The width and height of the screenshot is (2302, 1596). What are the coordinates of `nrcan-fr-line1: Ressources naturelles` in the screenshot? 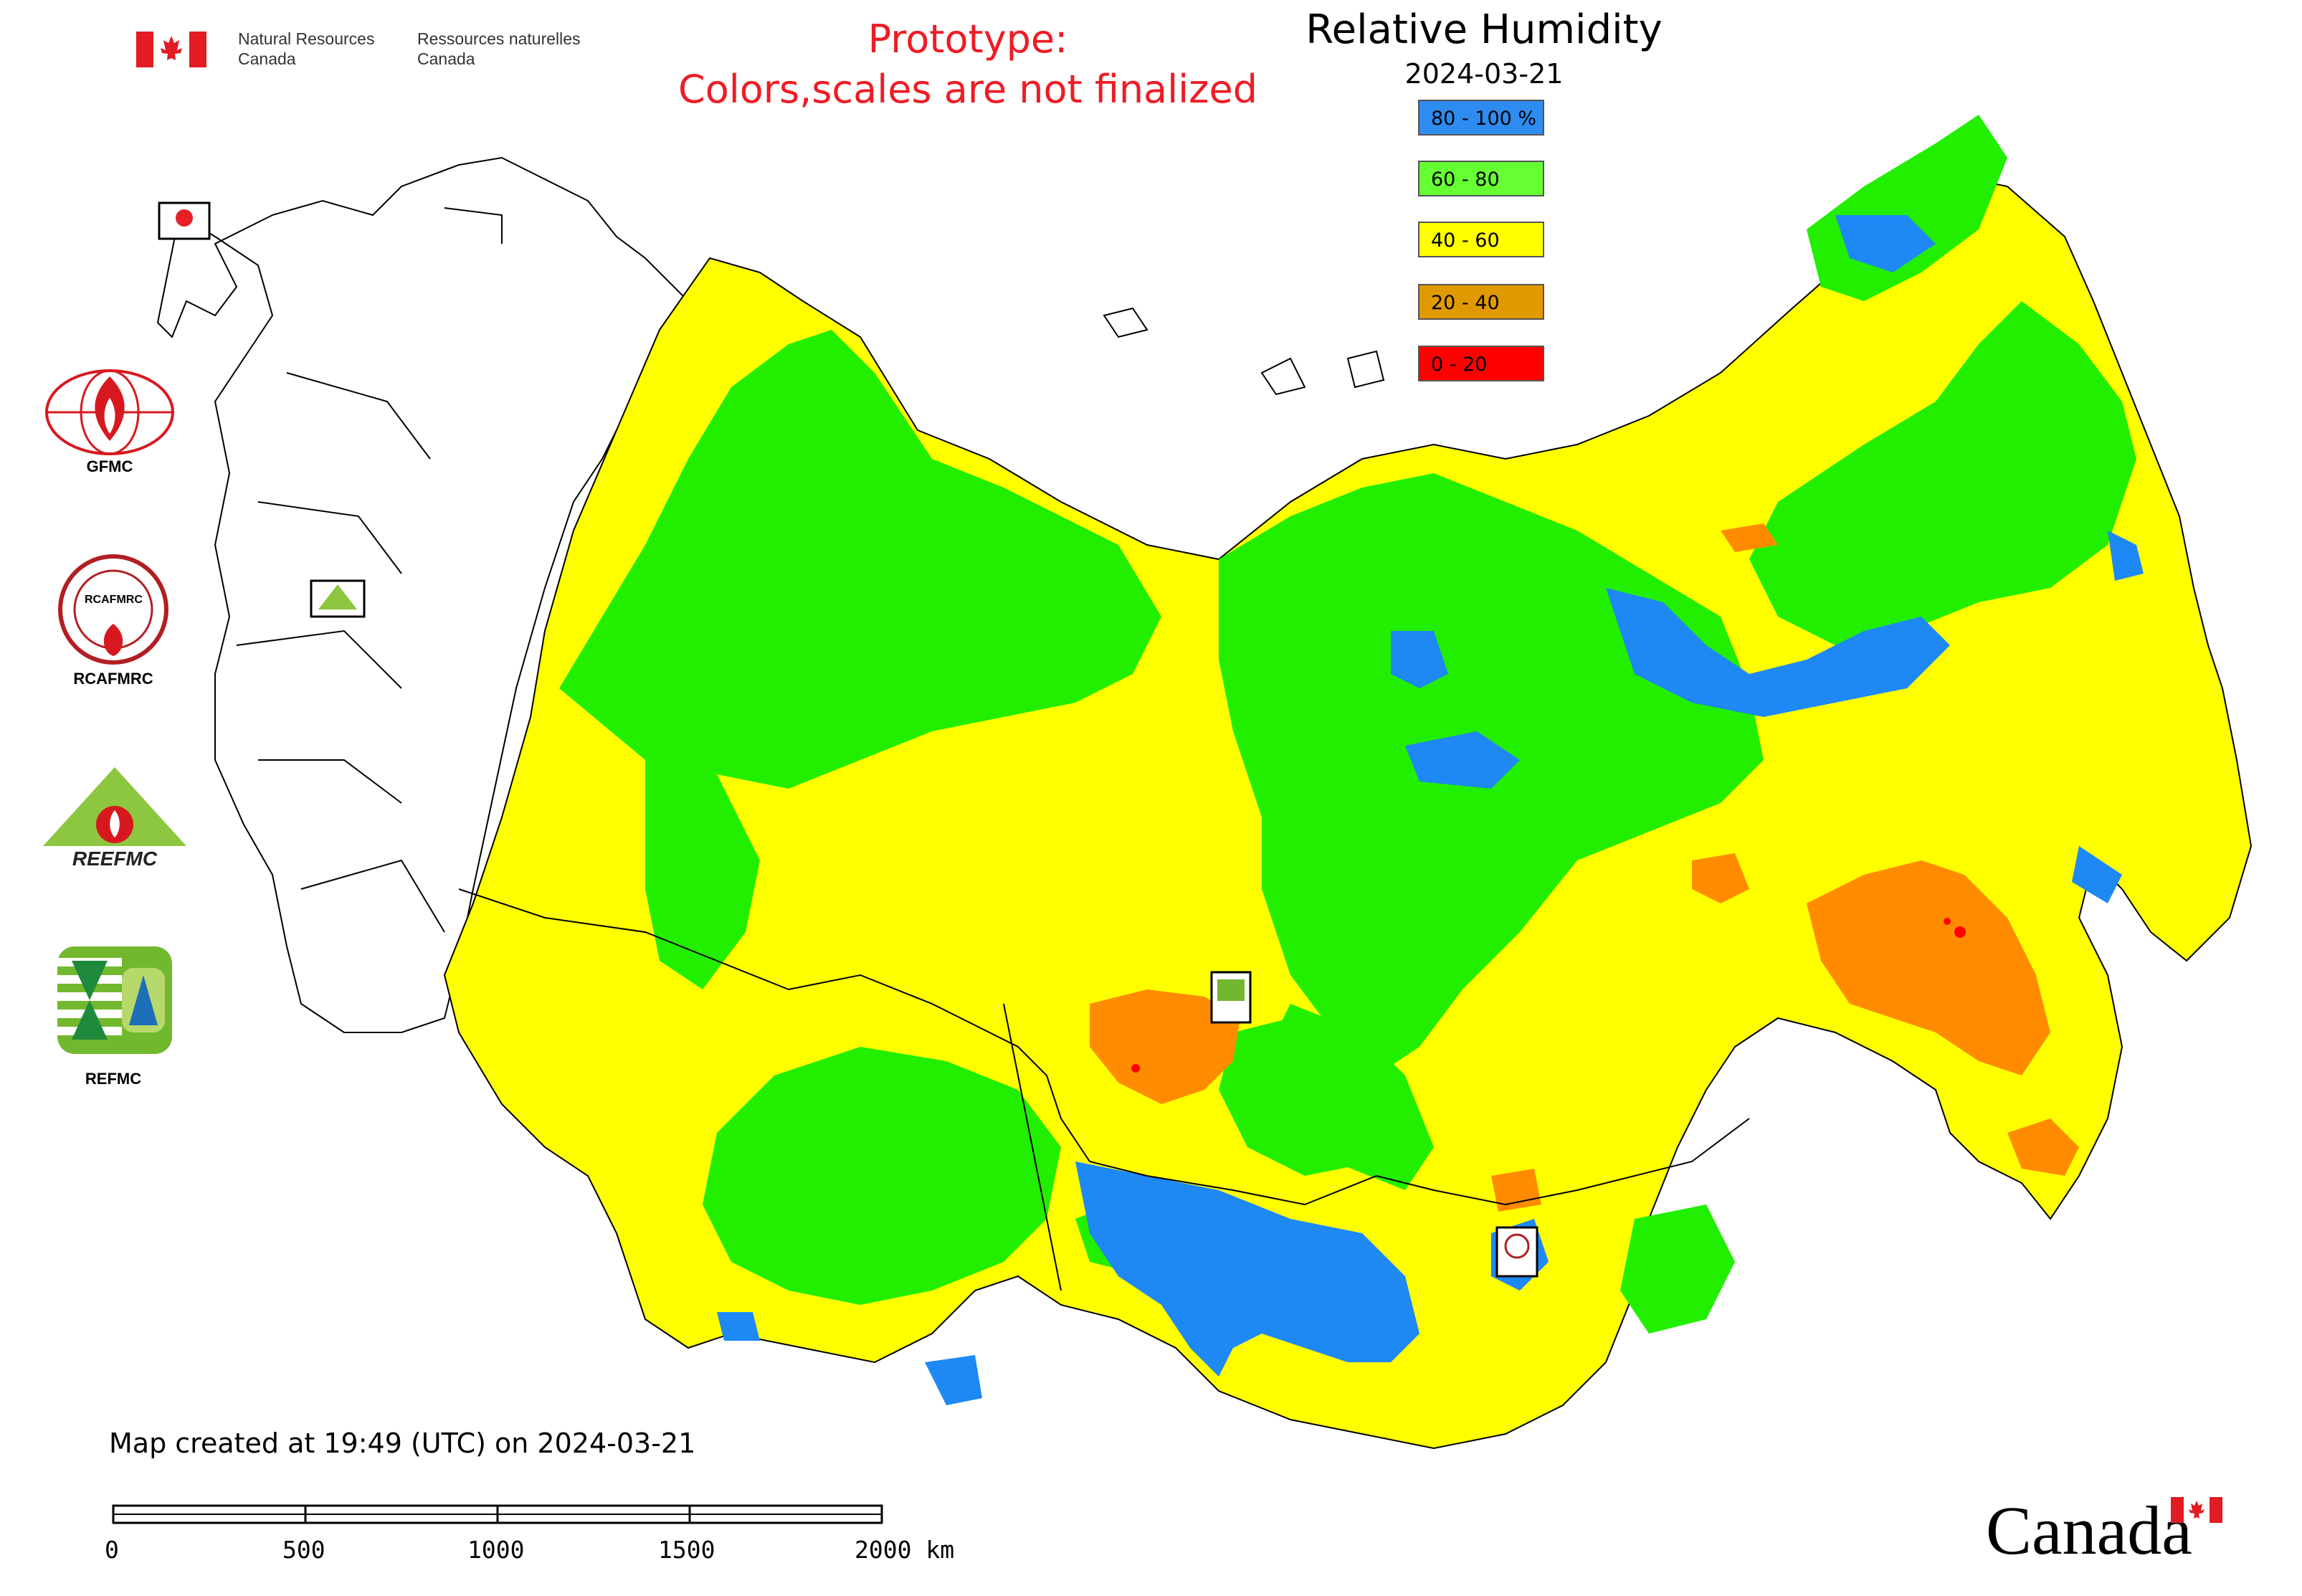 It's located at (499, 38).